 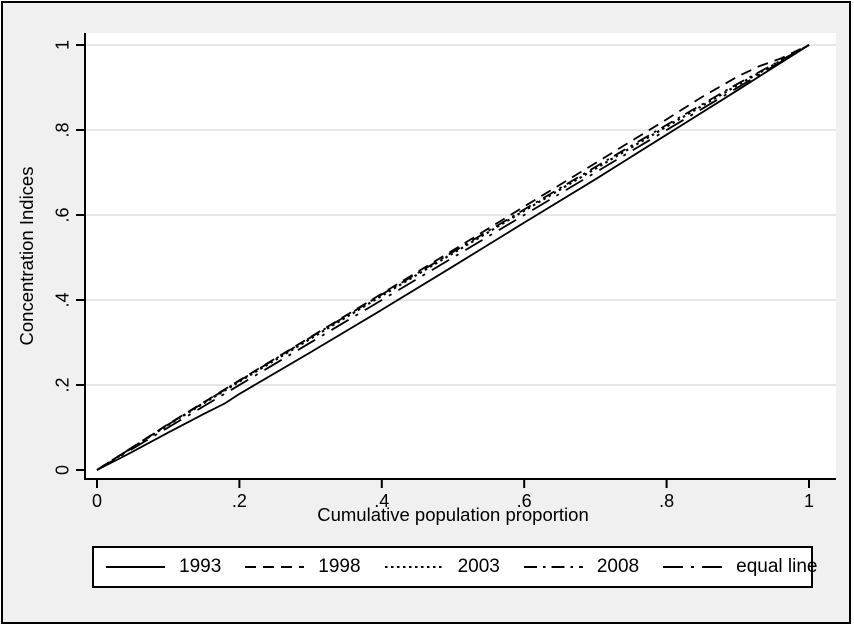 What do you see at coordinates (62, 130) in the screenshot?
I see `y-tick-label: .8` at bounding box center [62, 130].